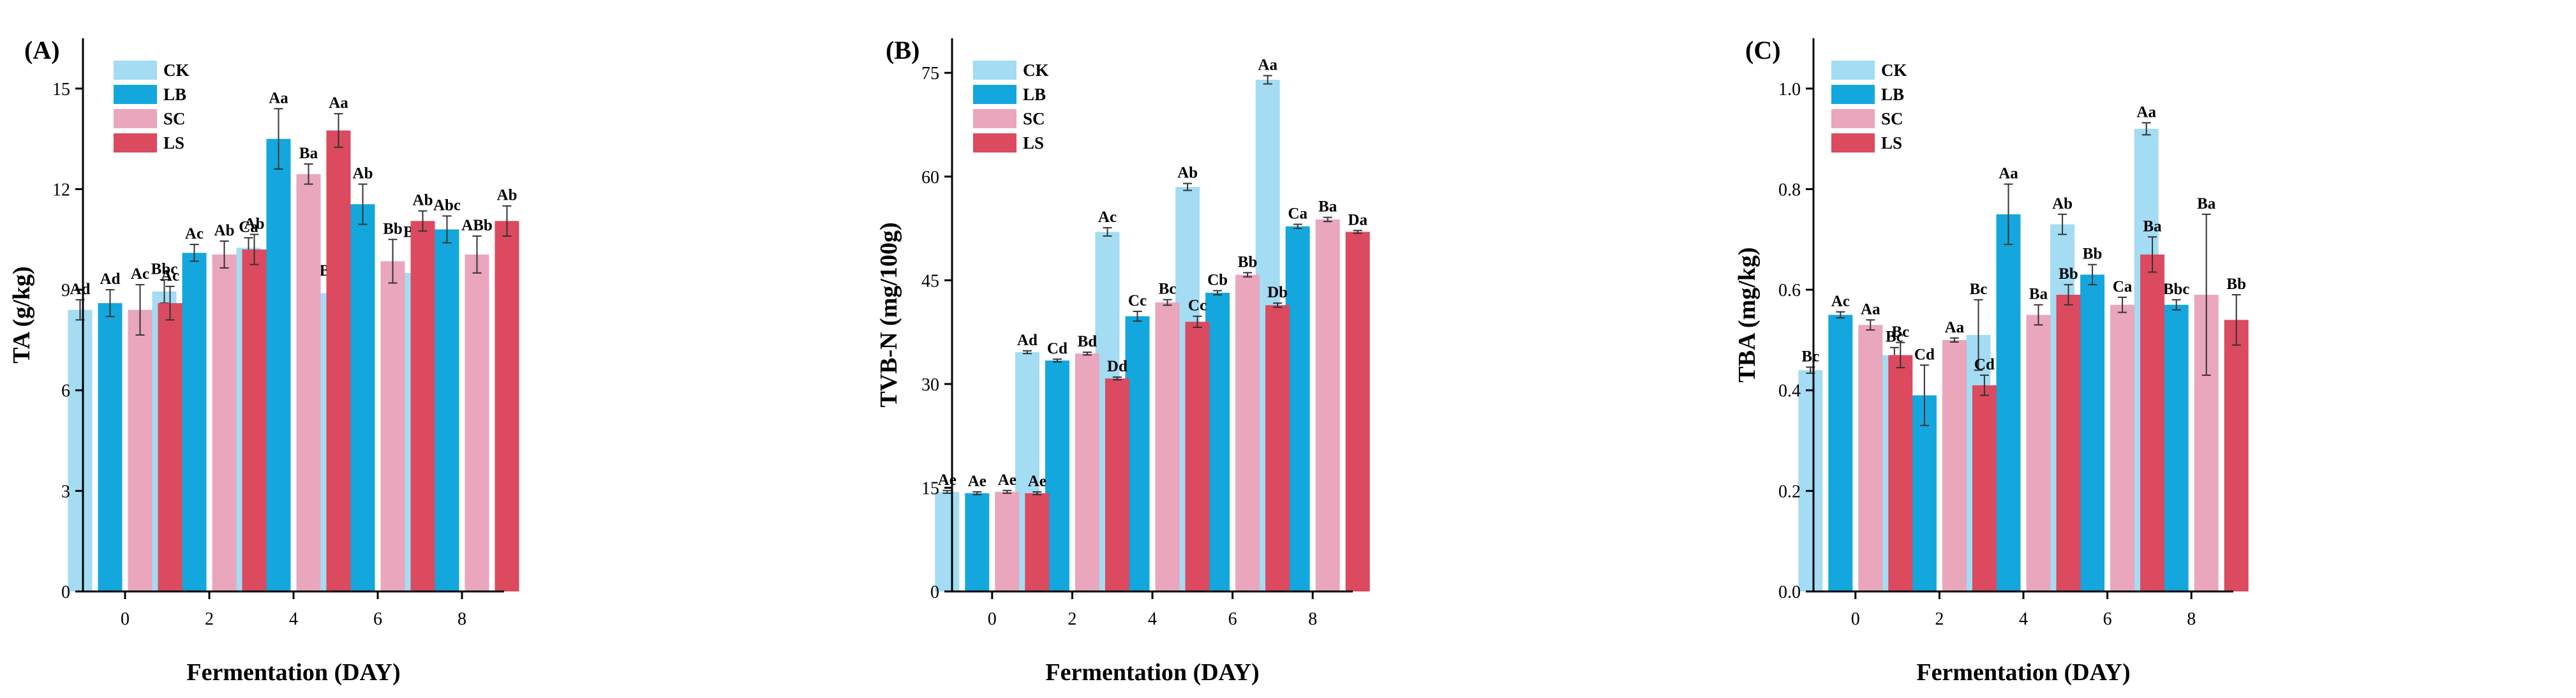  What do you see at coordinates (1747, 314) in the screenshot?
I see `y-axis-title: TBA (mg/kg)` at bounding box center [1747, 314].